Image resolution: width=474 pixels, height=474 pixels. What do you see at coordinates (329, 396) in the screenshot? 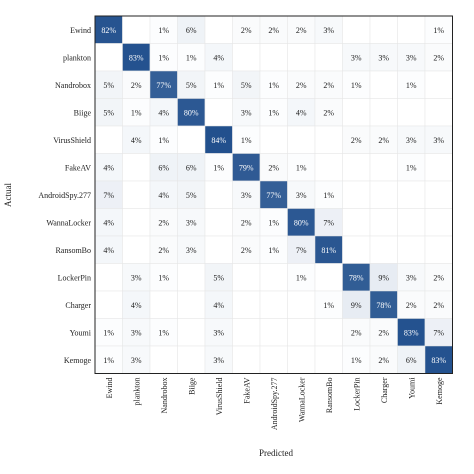
I see `x-tick-label-ransombo: RansomBo` at bounding box center [329, 396].